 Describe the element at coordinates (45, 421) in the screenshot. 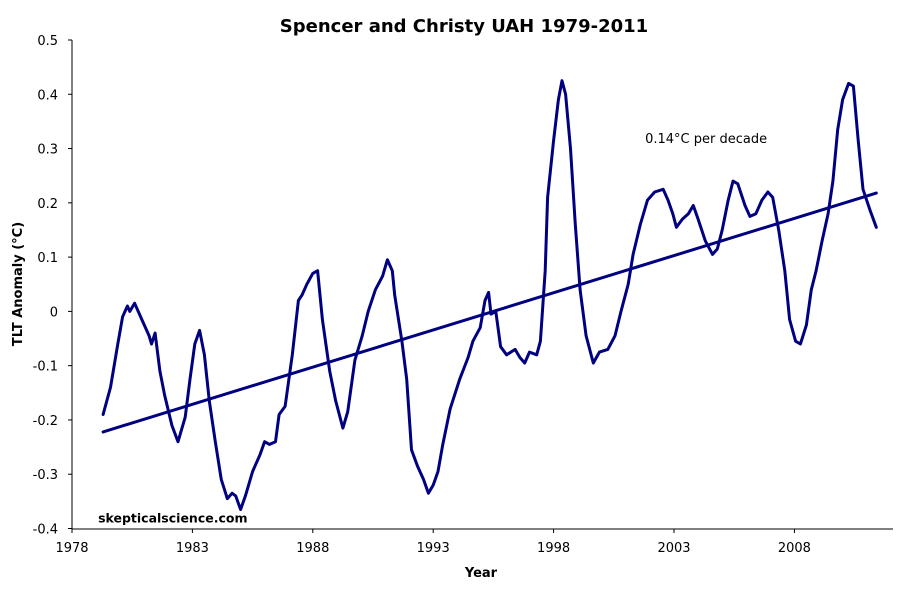

I see `y-tick-label: -0.2` at that location.